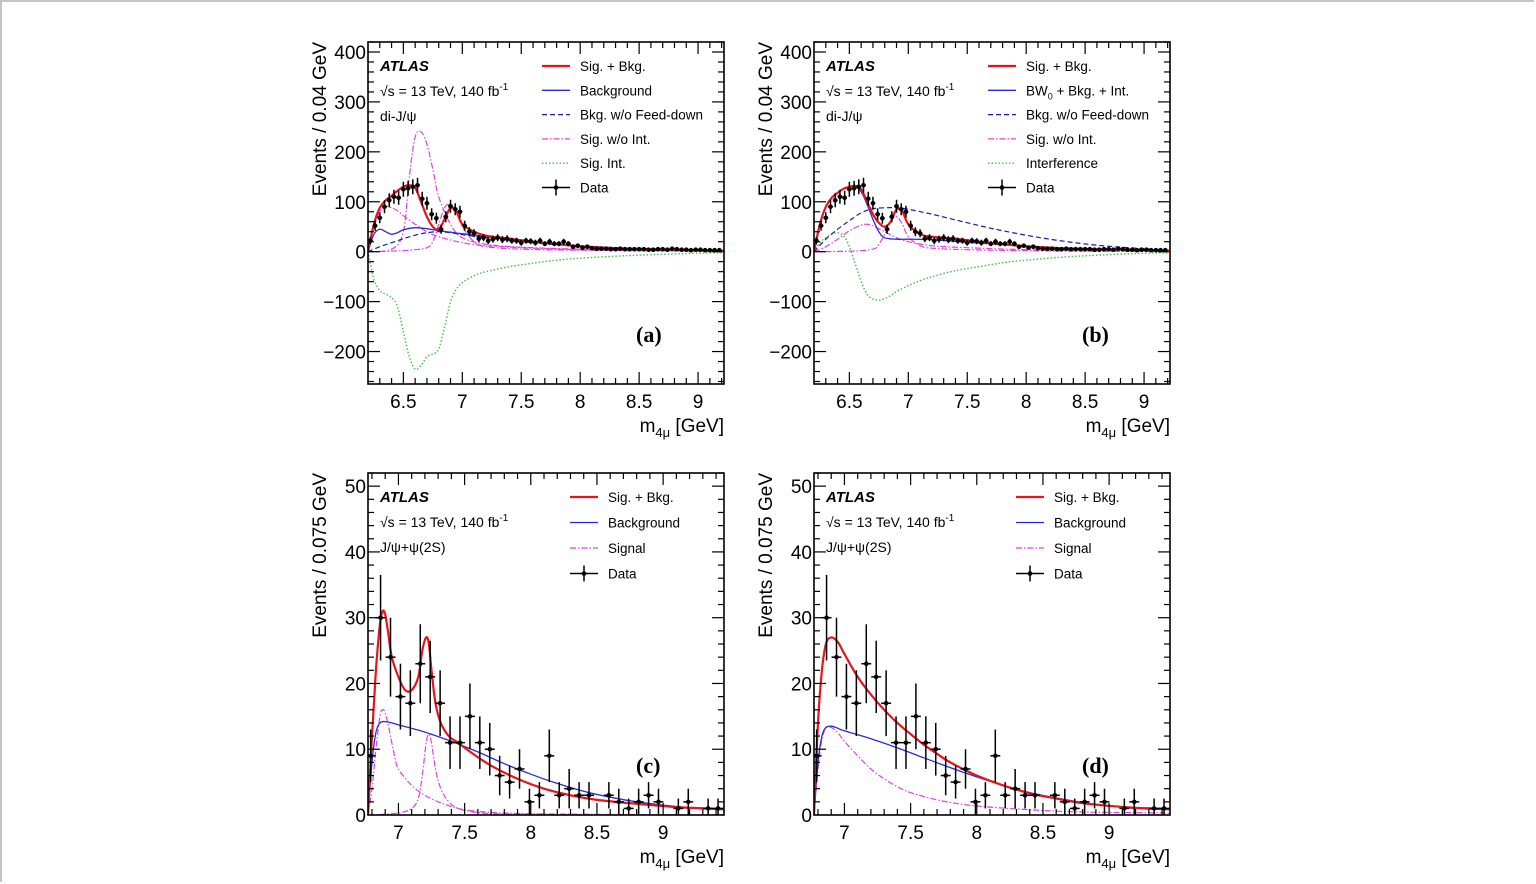  I want to click on legend-label-main: BW, so click(1037, 90).